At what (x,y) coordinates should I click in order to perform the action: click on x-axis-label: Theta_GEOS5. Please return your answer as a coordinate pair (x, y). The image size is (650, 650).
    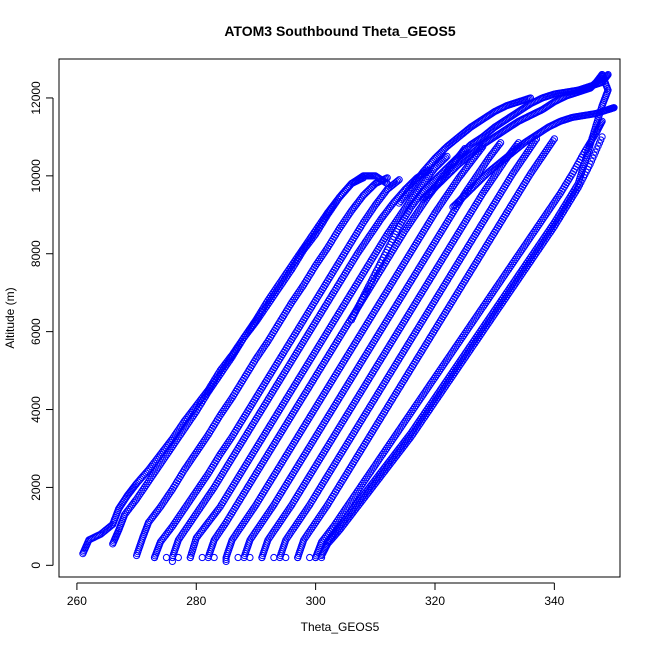
    Looking at the image, I should click on (340, 627).